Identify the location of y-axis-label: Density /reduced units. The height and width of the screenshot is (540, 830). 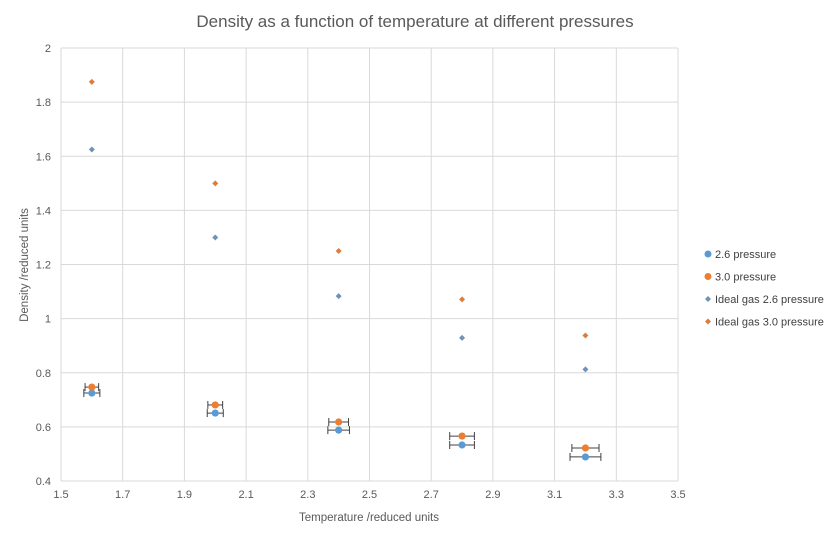
(25, 265).